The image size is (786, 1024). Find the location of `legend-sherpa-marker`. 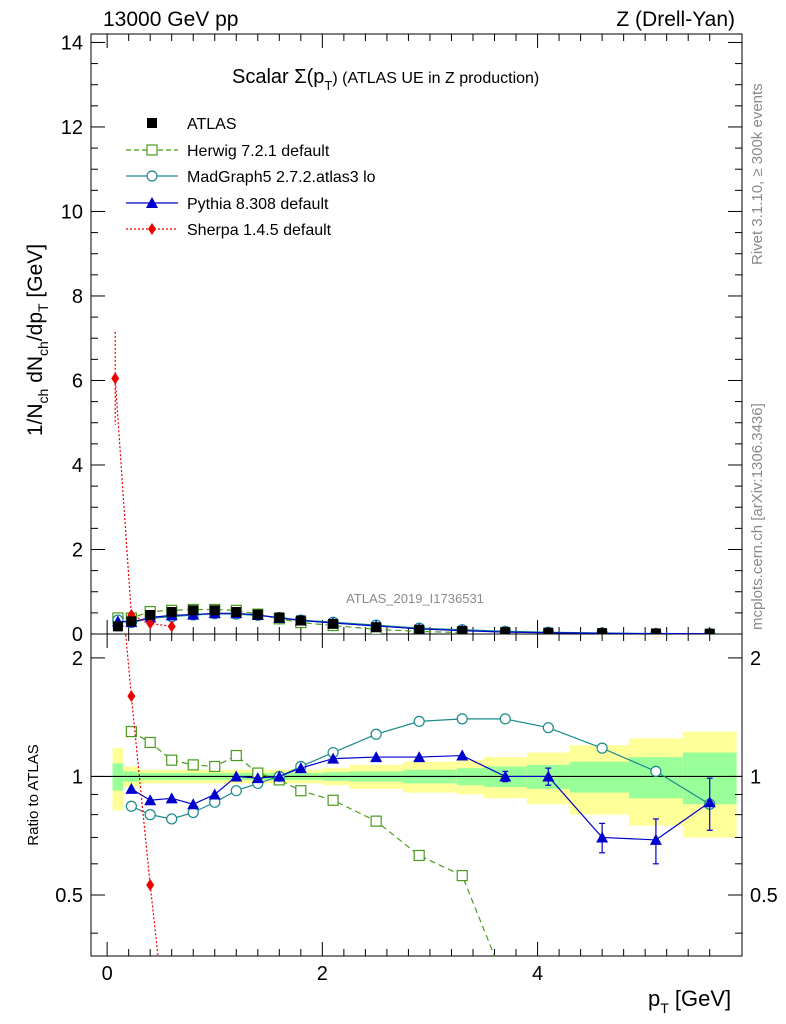

legend-sherpa-marker is located at coordinates (152, 229).